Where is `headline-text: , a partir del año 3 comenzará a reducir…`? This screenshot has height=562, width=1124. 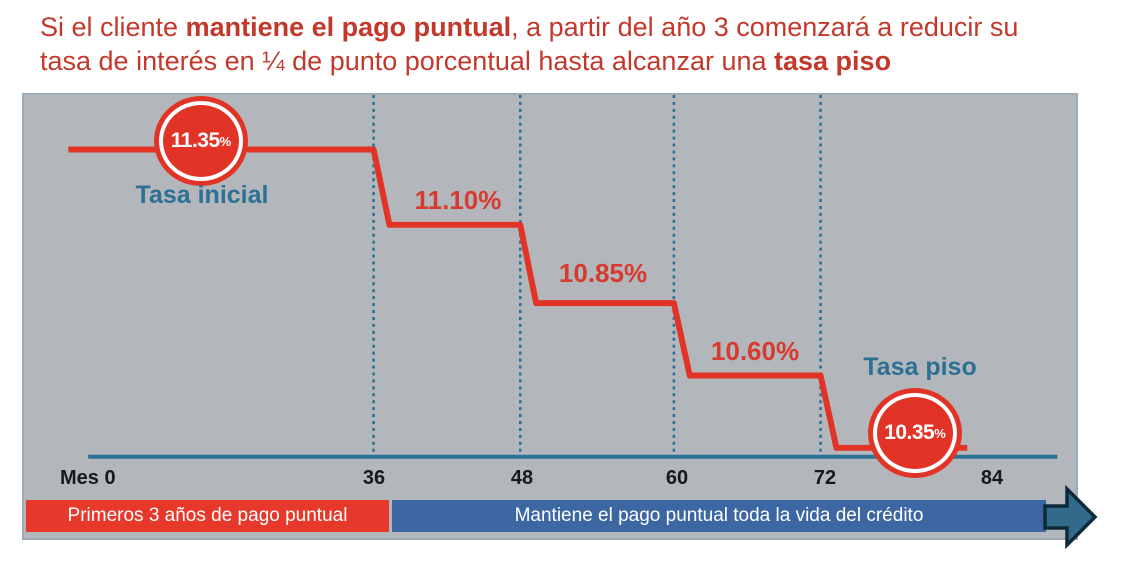 headline-text: , a partir del año 3 comenzará a reducir… is located at coordinates (765, 27).